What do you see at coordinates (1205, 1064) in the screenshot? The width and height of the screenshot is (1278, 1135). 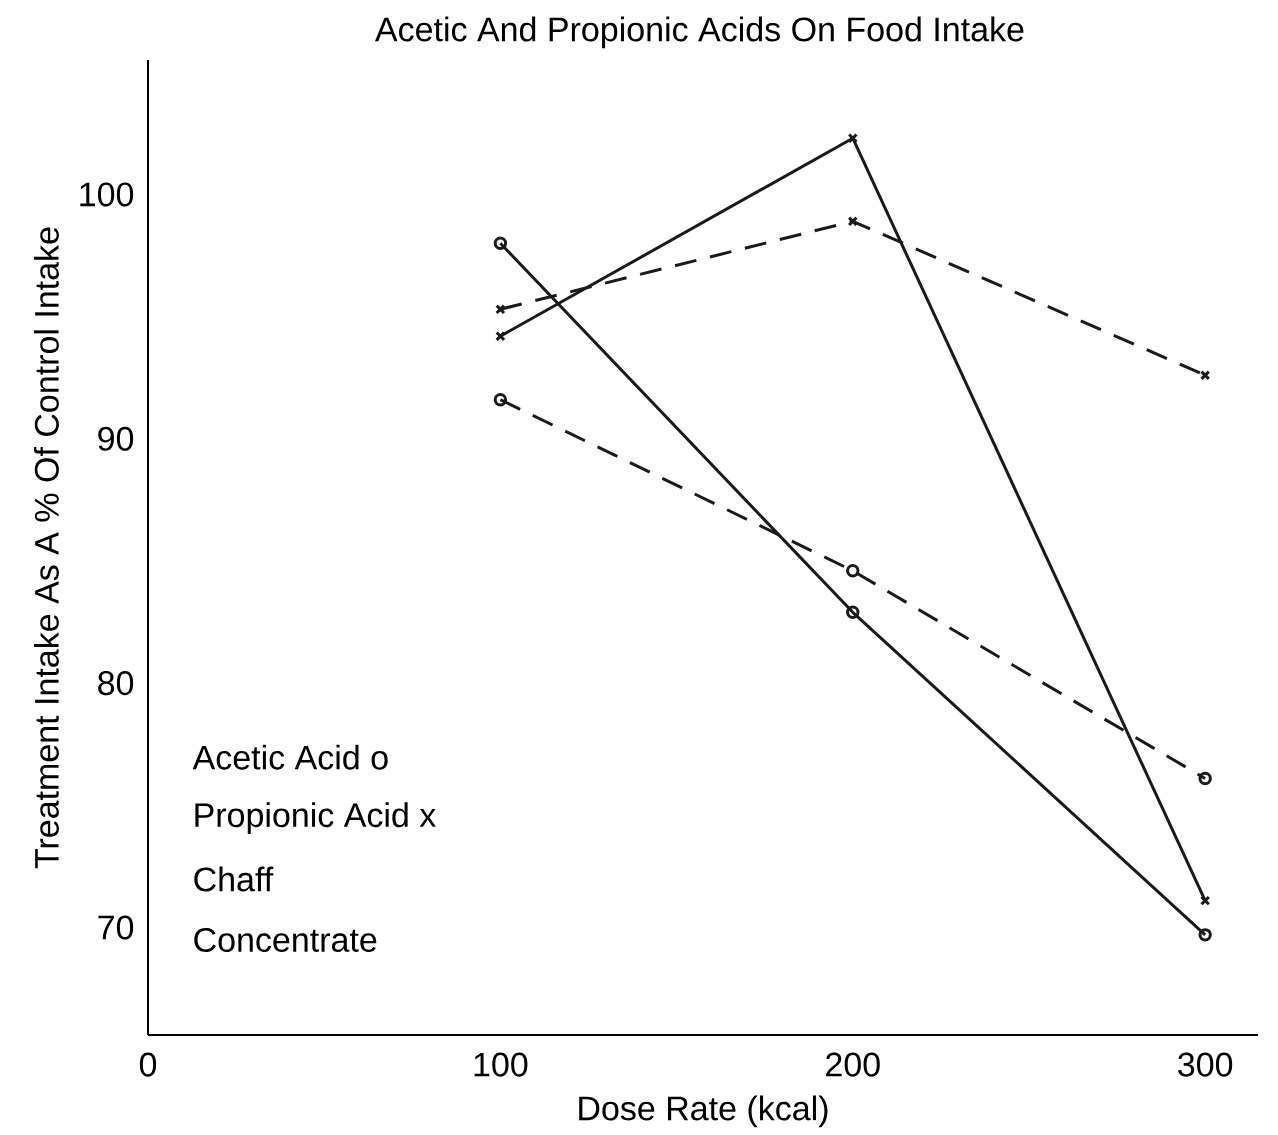 I see `x-tick-label: 300` at bounding box center [1205, 1064].